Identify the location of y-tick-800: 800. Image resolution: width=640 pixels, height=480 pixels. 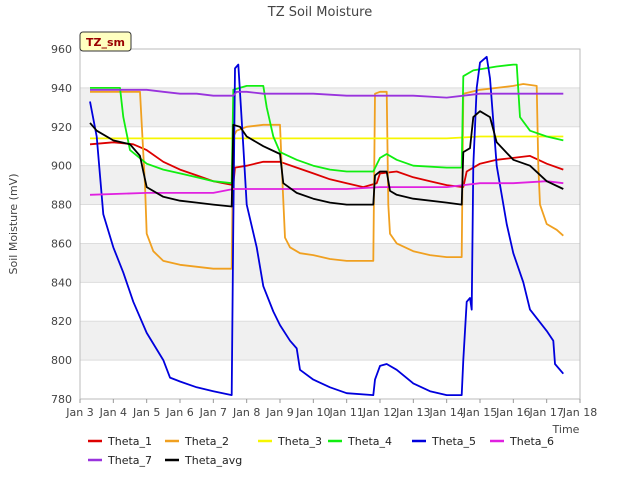
(61, 360).